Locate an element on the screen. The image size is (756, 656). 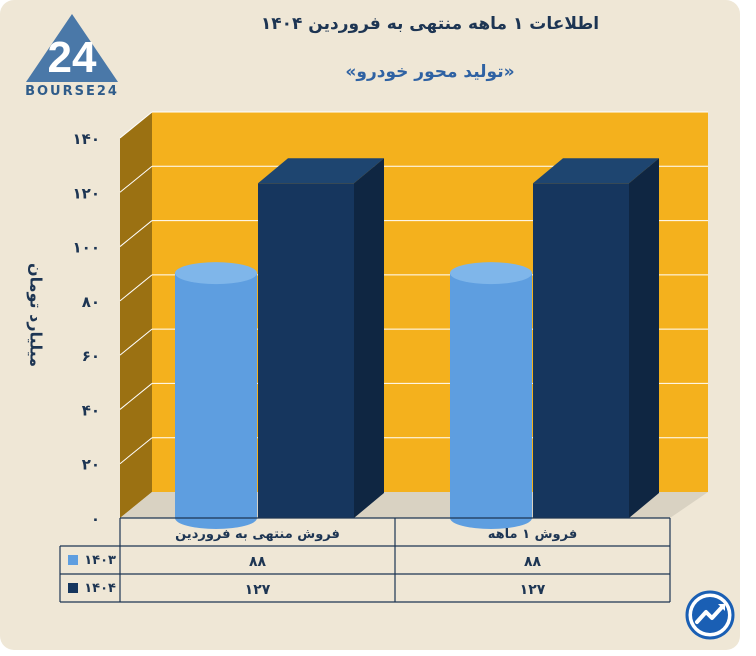
y-tick-label: ۲۰ is located at coordinates (91, 465).